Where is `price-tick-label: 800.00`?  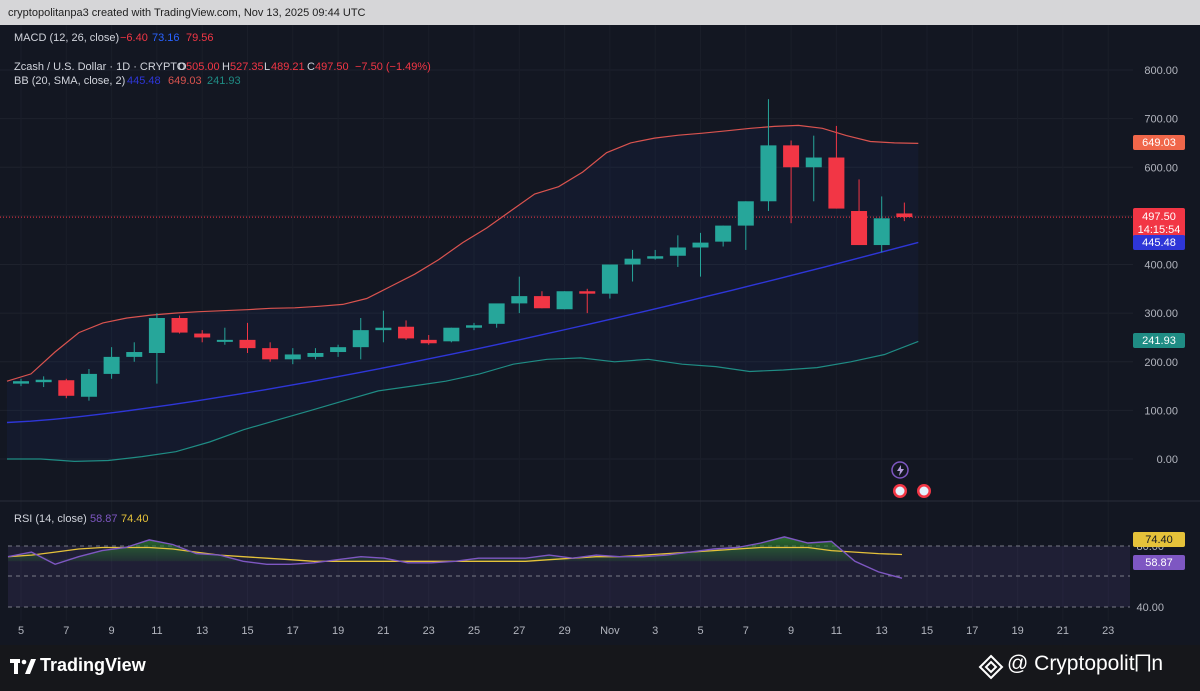
price-tick-label: 800.00 is located at coordinates (1161, 71).